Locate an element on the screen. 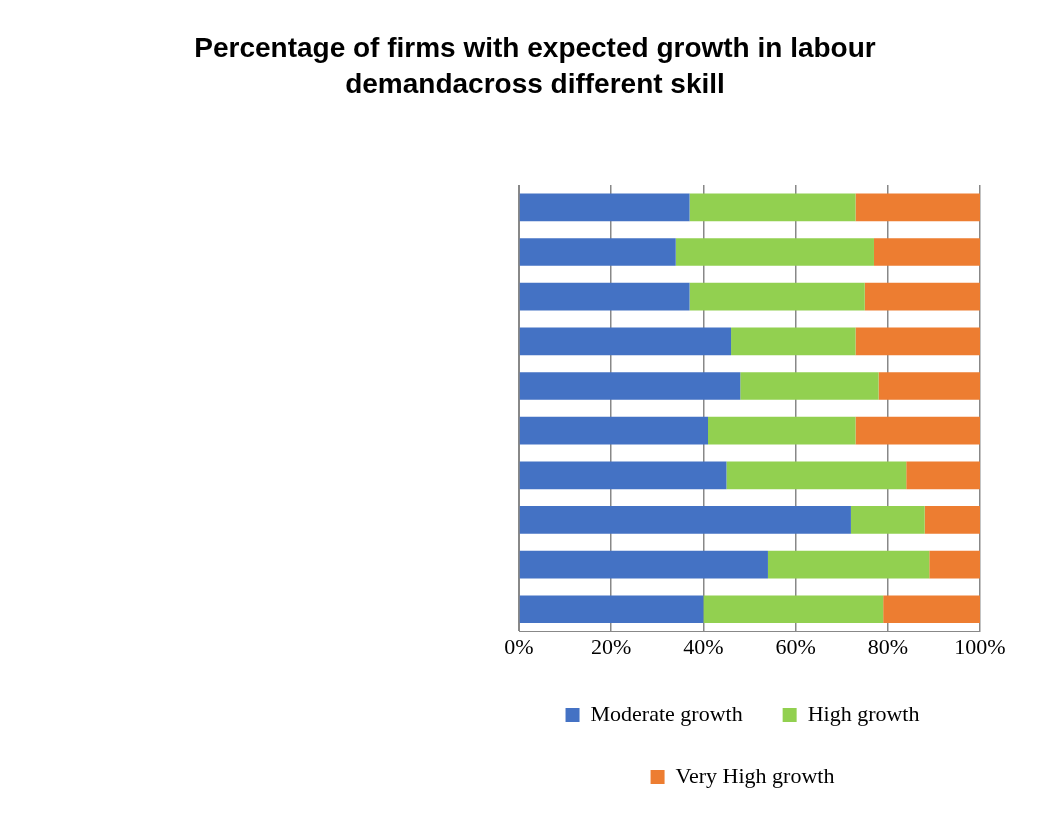 The height and width of the screenshot is (813, 1050). legend-label: Very High growth is located at coordinates (755, 775).